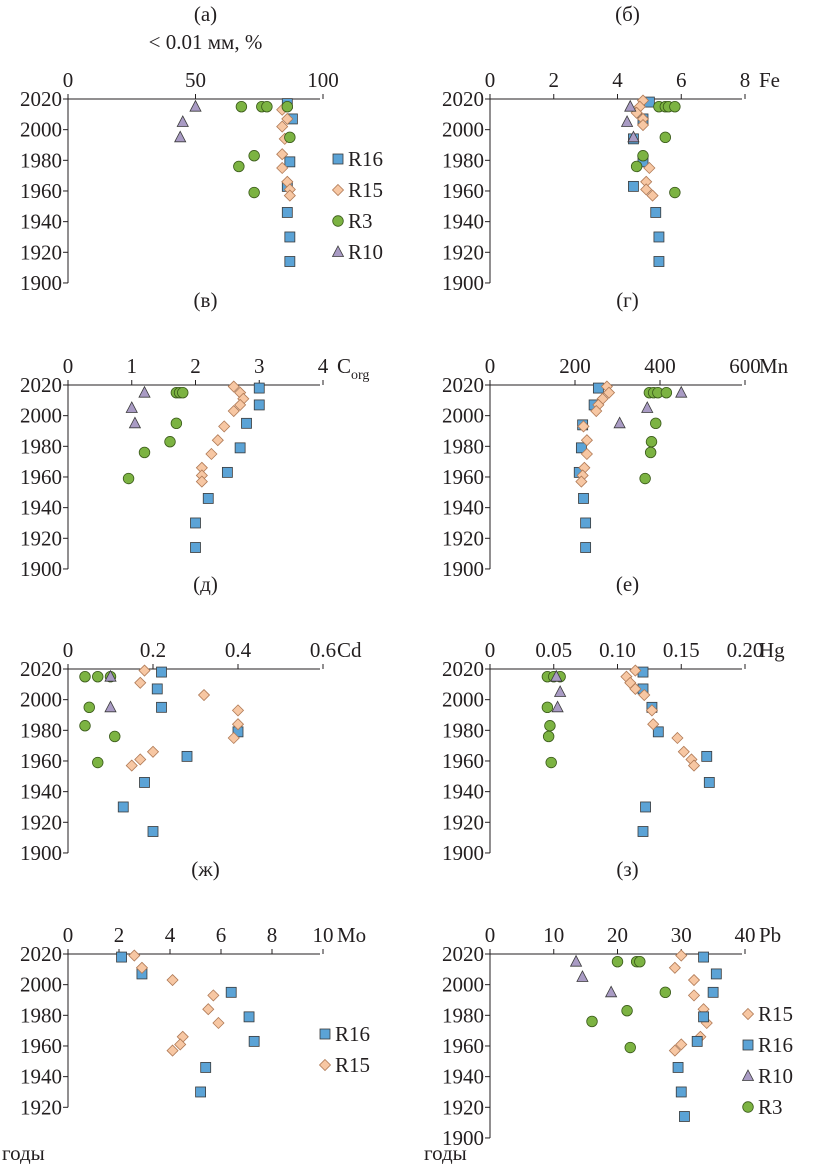 The width and height of the screenshot is (815, 1167). Describe the element at coordinates (745, 650) in the screenshot. I see `x-tick-label: 0.20` at that location.